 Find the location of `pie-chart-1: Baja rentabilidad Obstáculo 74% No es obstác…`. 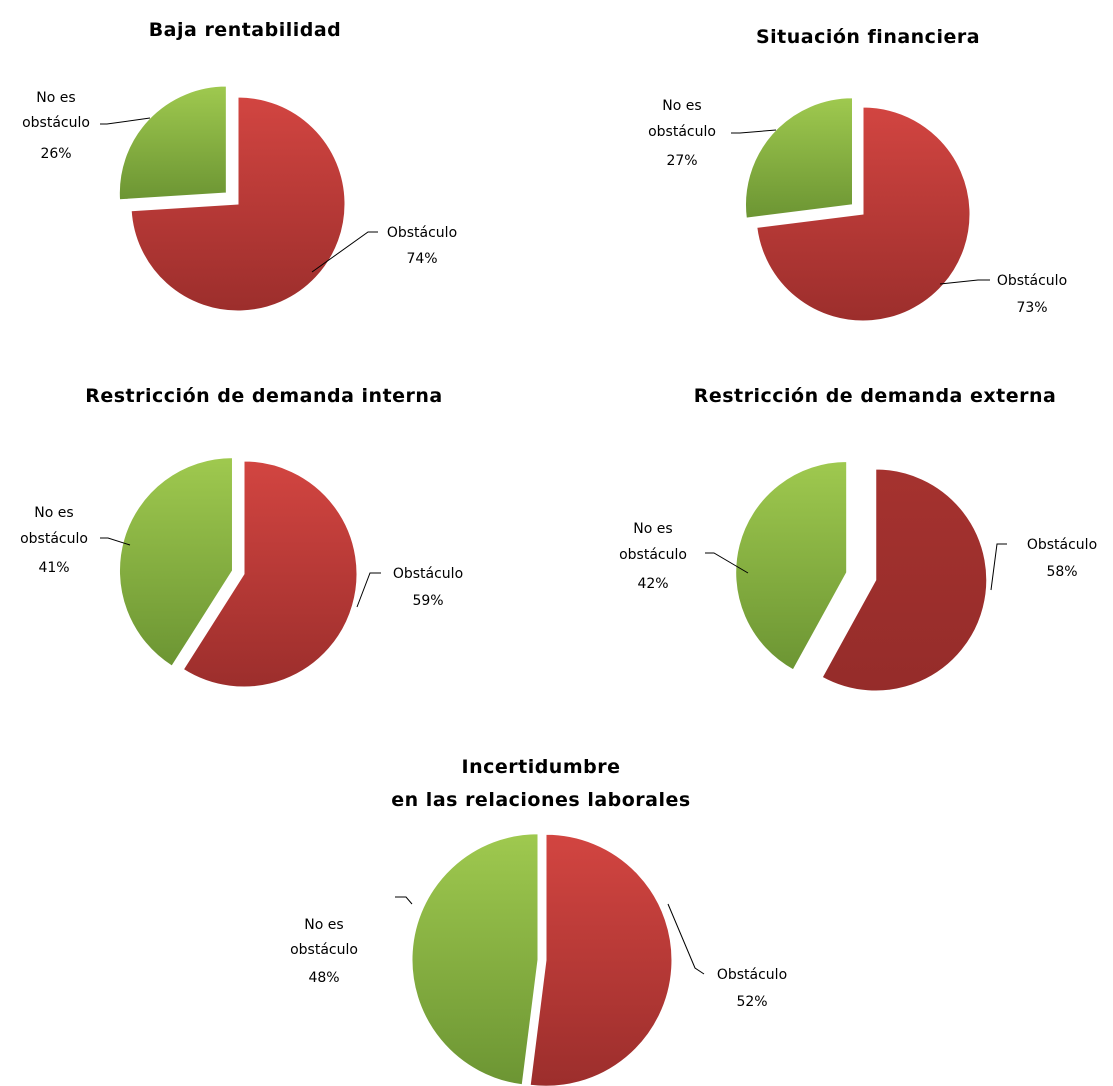

pie-chart-1: Baja rentabilidad Obstáculo 74% No es obstác… is located at coordinates (239, 165).